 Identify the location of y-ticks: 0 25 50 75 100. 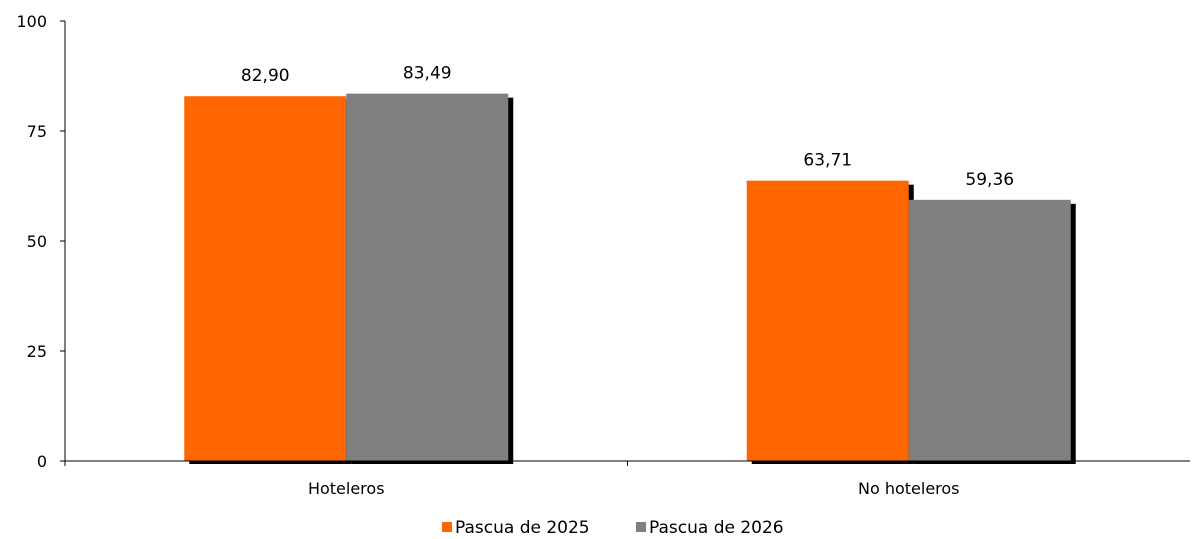
(40, 241).